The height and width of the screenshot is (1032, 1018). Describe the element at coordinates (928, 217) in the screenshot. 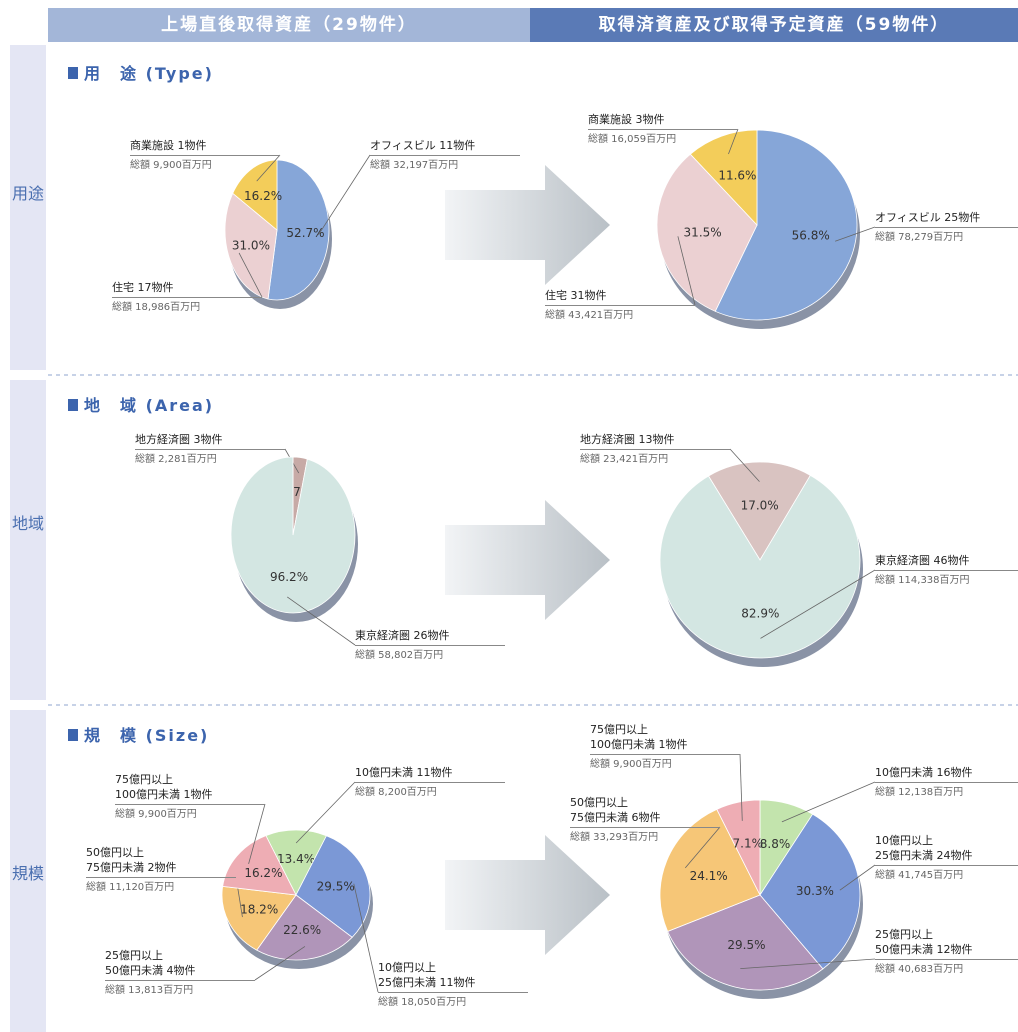

I see `callout-category: オフィスビル 25物件` at that location.